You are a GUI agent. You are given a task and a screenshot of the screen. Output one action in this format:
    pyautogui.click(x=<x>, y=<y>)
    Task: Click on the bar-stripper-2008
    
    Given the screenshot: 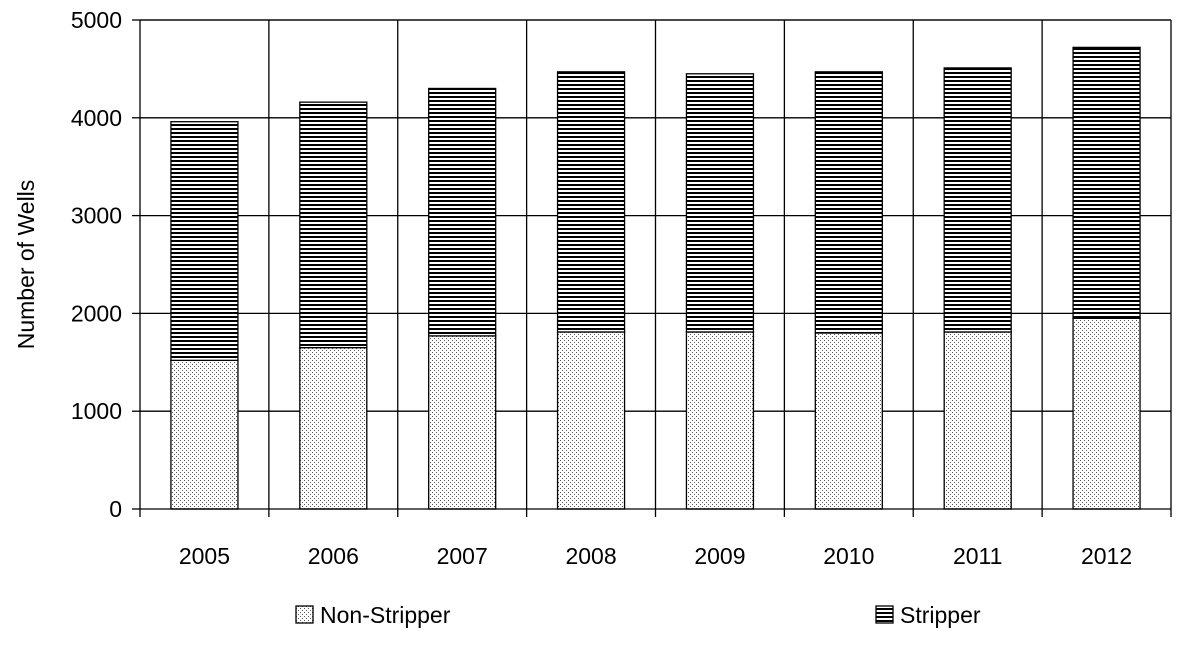 What is the action you would take?
    pyautogui.click(x=591, y=202)
    